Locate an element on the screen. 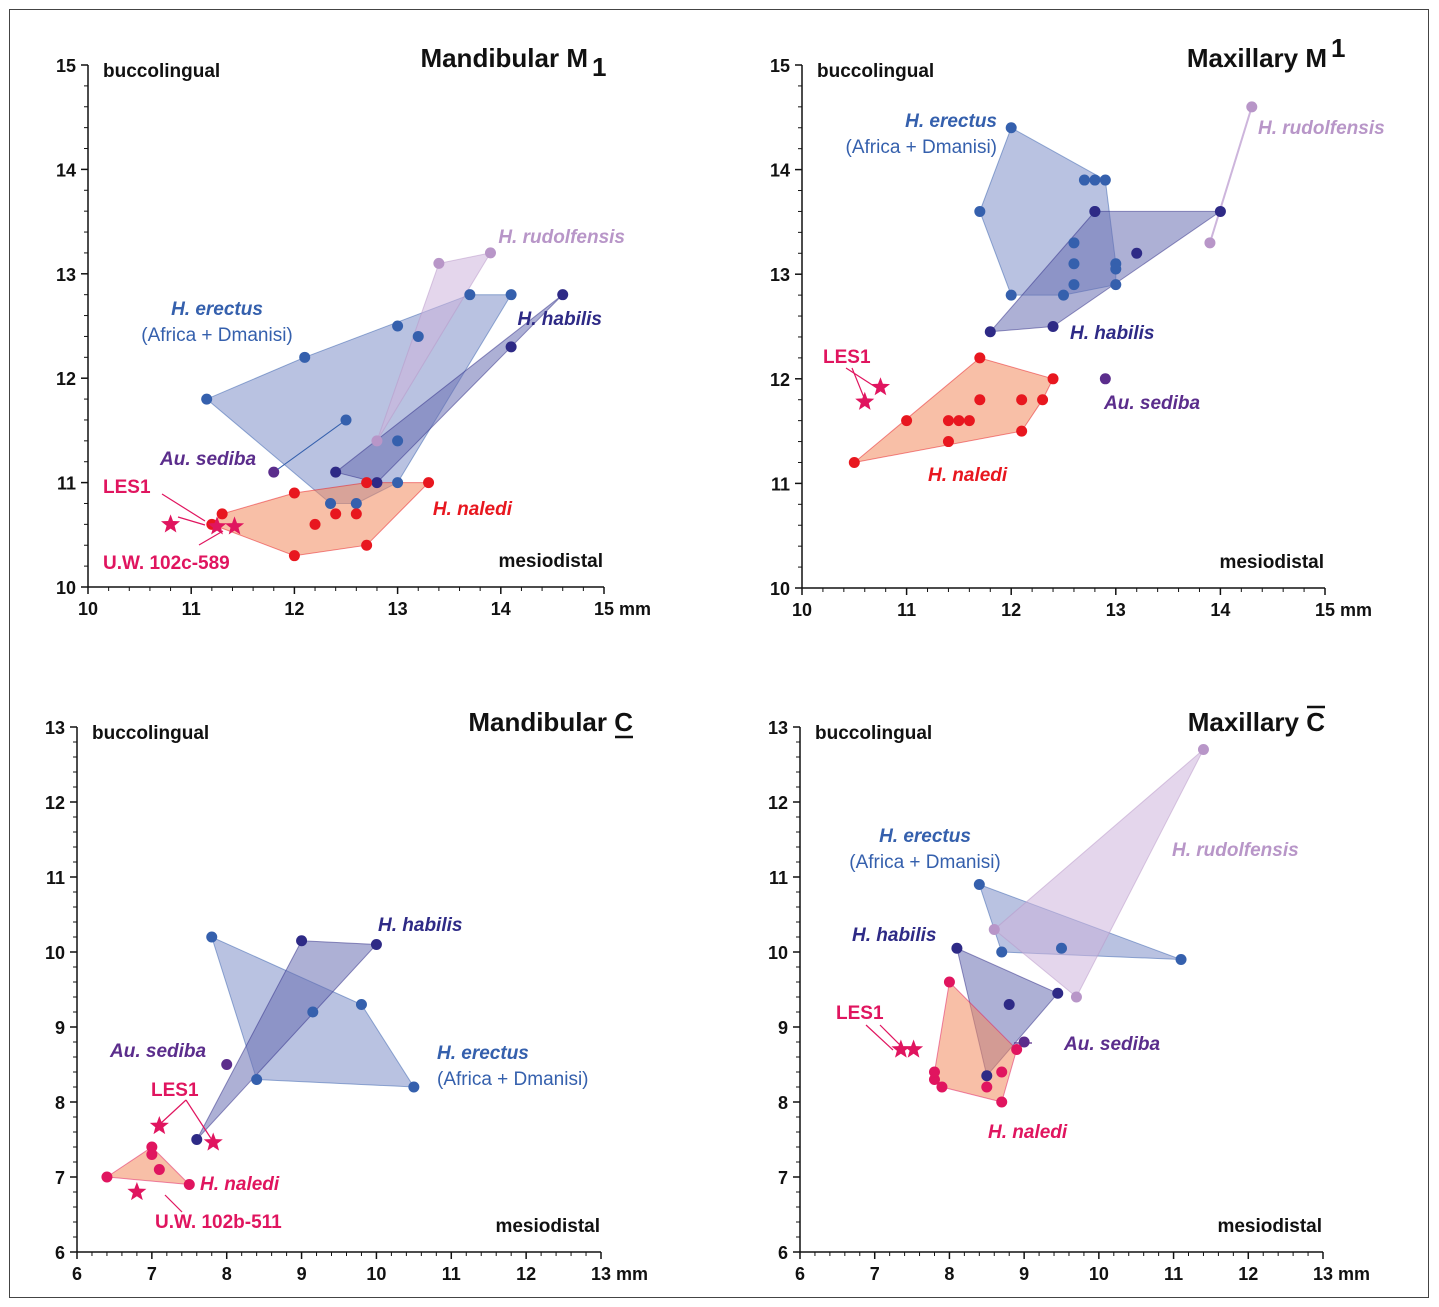  y-tick-label: 13 is located at coordinates (780, 275).